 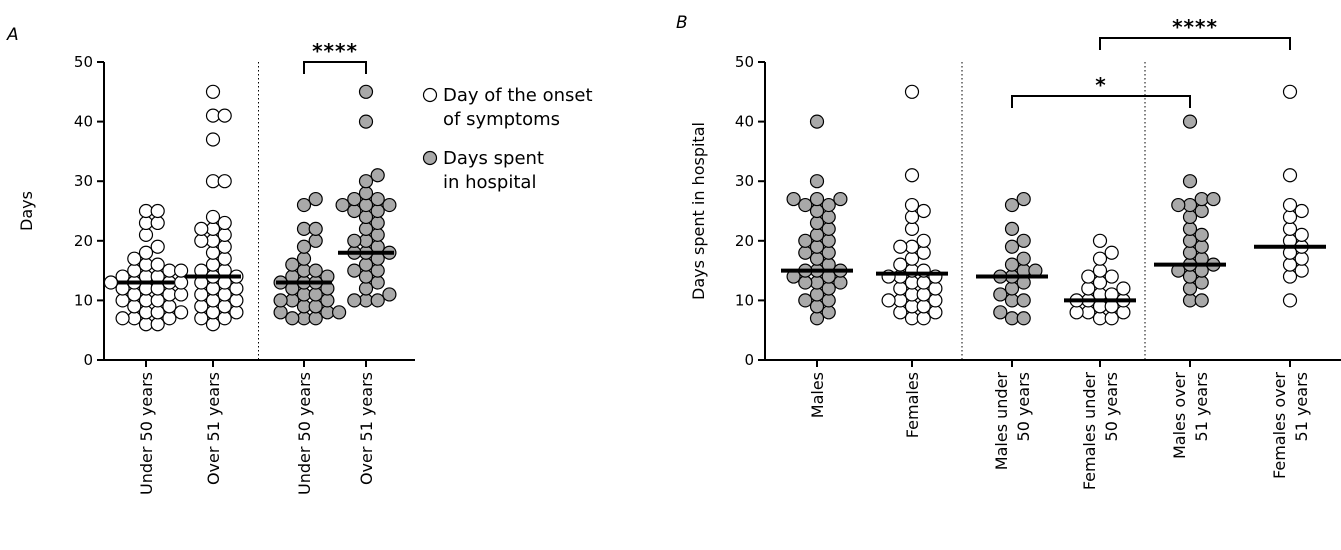 What do you see at coordinates (430, 158) in the screenshot?
I see `legend-marker` at bounding box center [430, 158].